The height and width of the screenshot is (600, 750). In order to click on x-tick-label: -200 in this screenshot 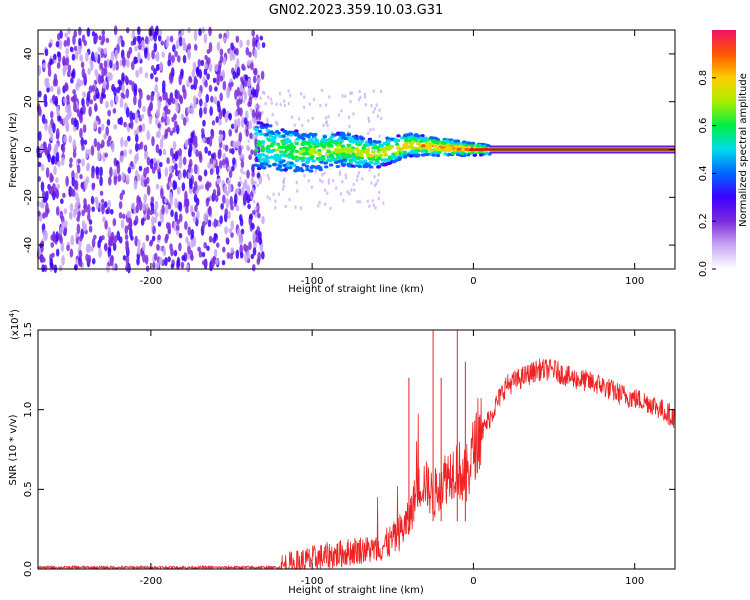, I will do `click(151, 281)`.